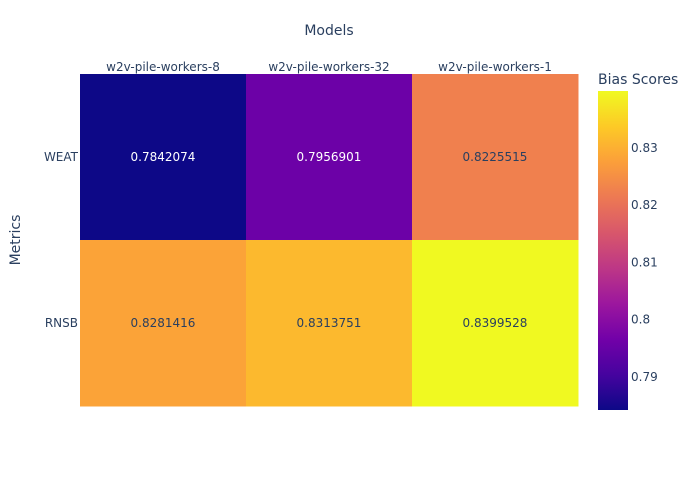 The height and width of the screenshot is (500, 700). I want to click on cell-value-label: 0.8399528, so click(495, 323).